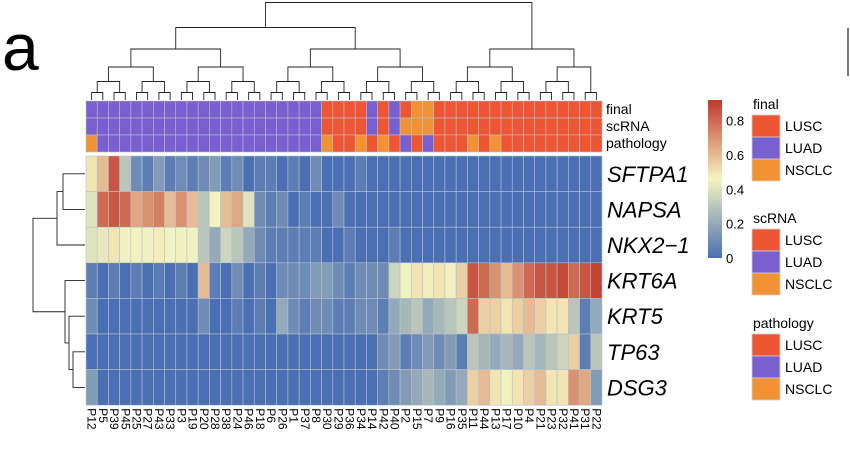 The width and height of the screenshot is (850, 475). Describe the element at coordinates (648, 281) in the screenshot. I see `gene-labels: SFTPA1 NAPSA NKX2−1 KRT6A KRT5 TP63 DSG3` at that location.